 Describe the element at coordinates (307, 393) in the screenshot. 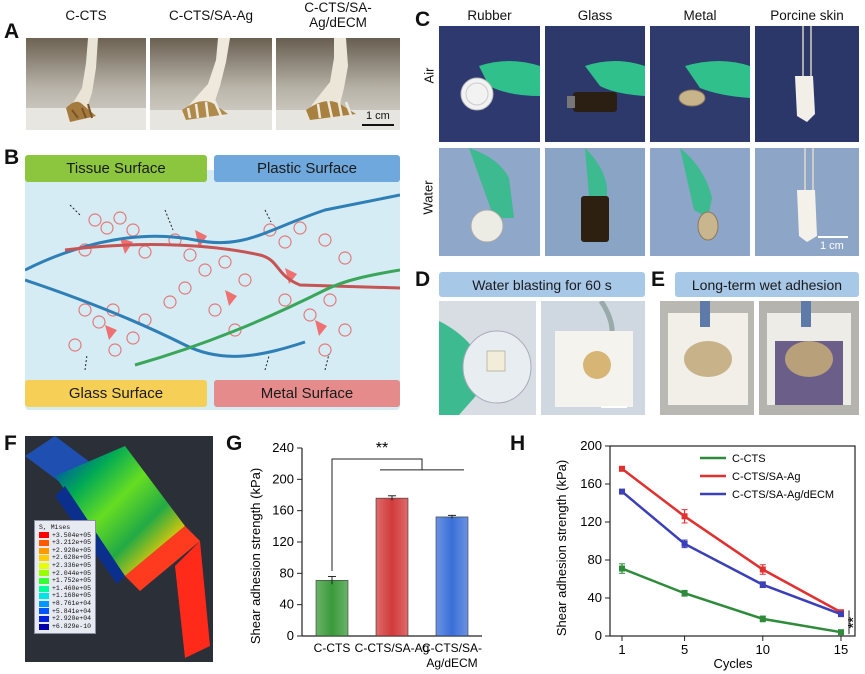

I see `label-metal-surface: Metal Surface` at that location.